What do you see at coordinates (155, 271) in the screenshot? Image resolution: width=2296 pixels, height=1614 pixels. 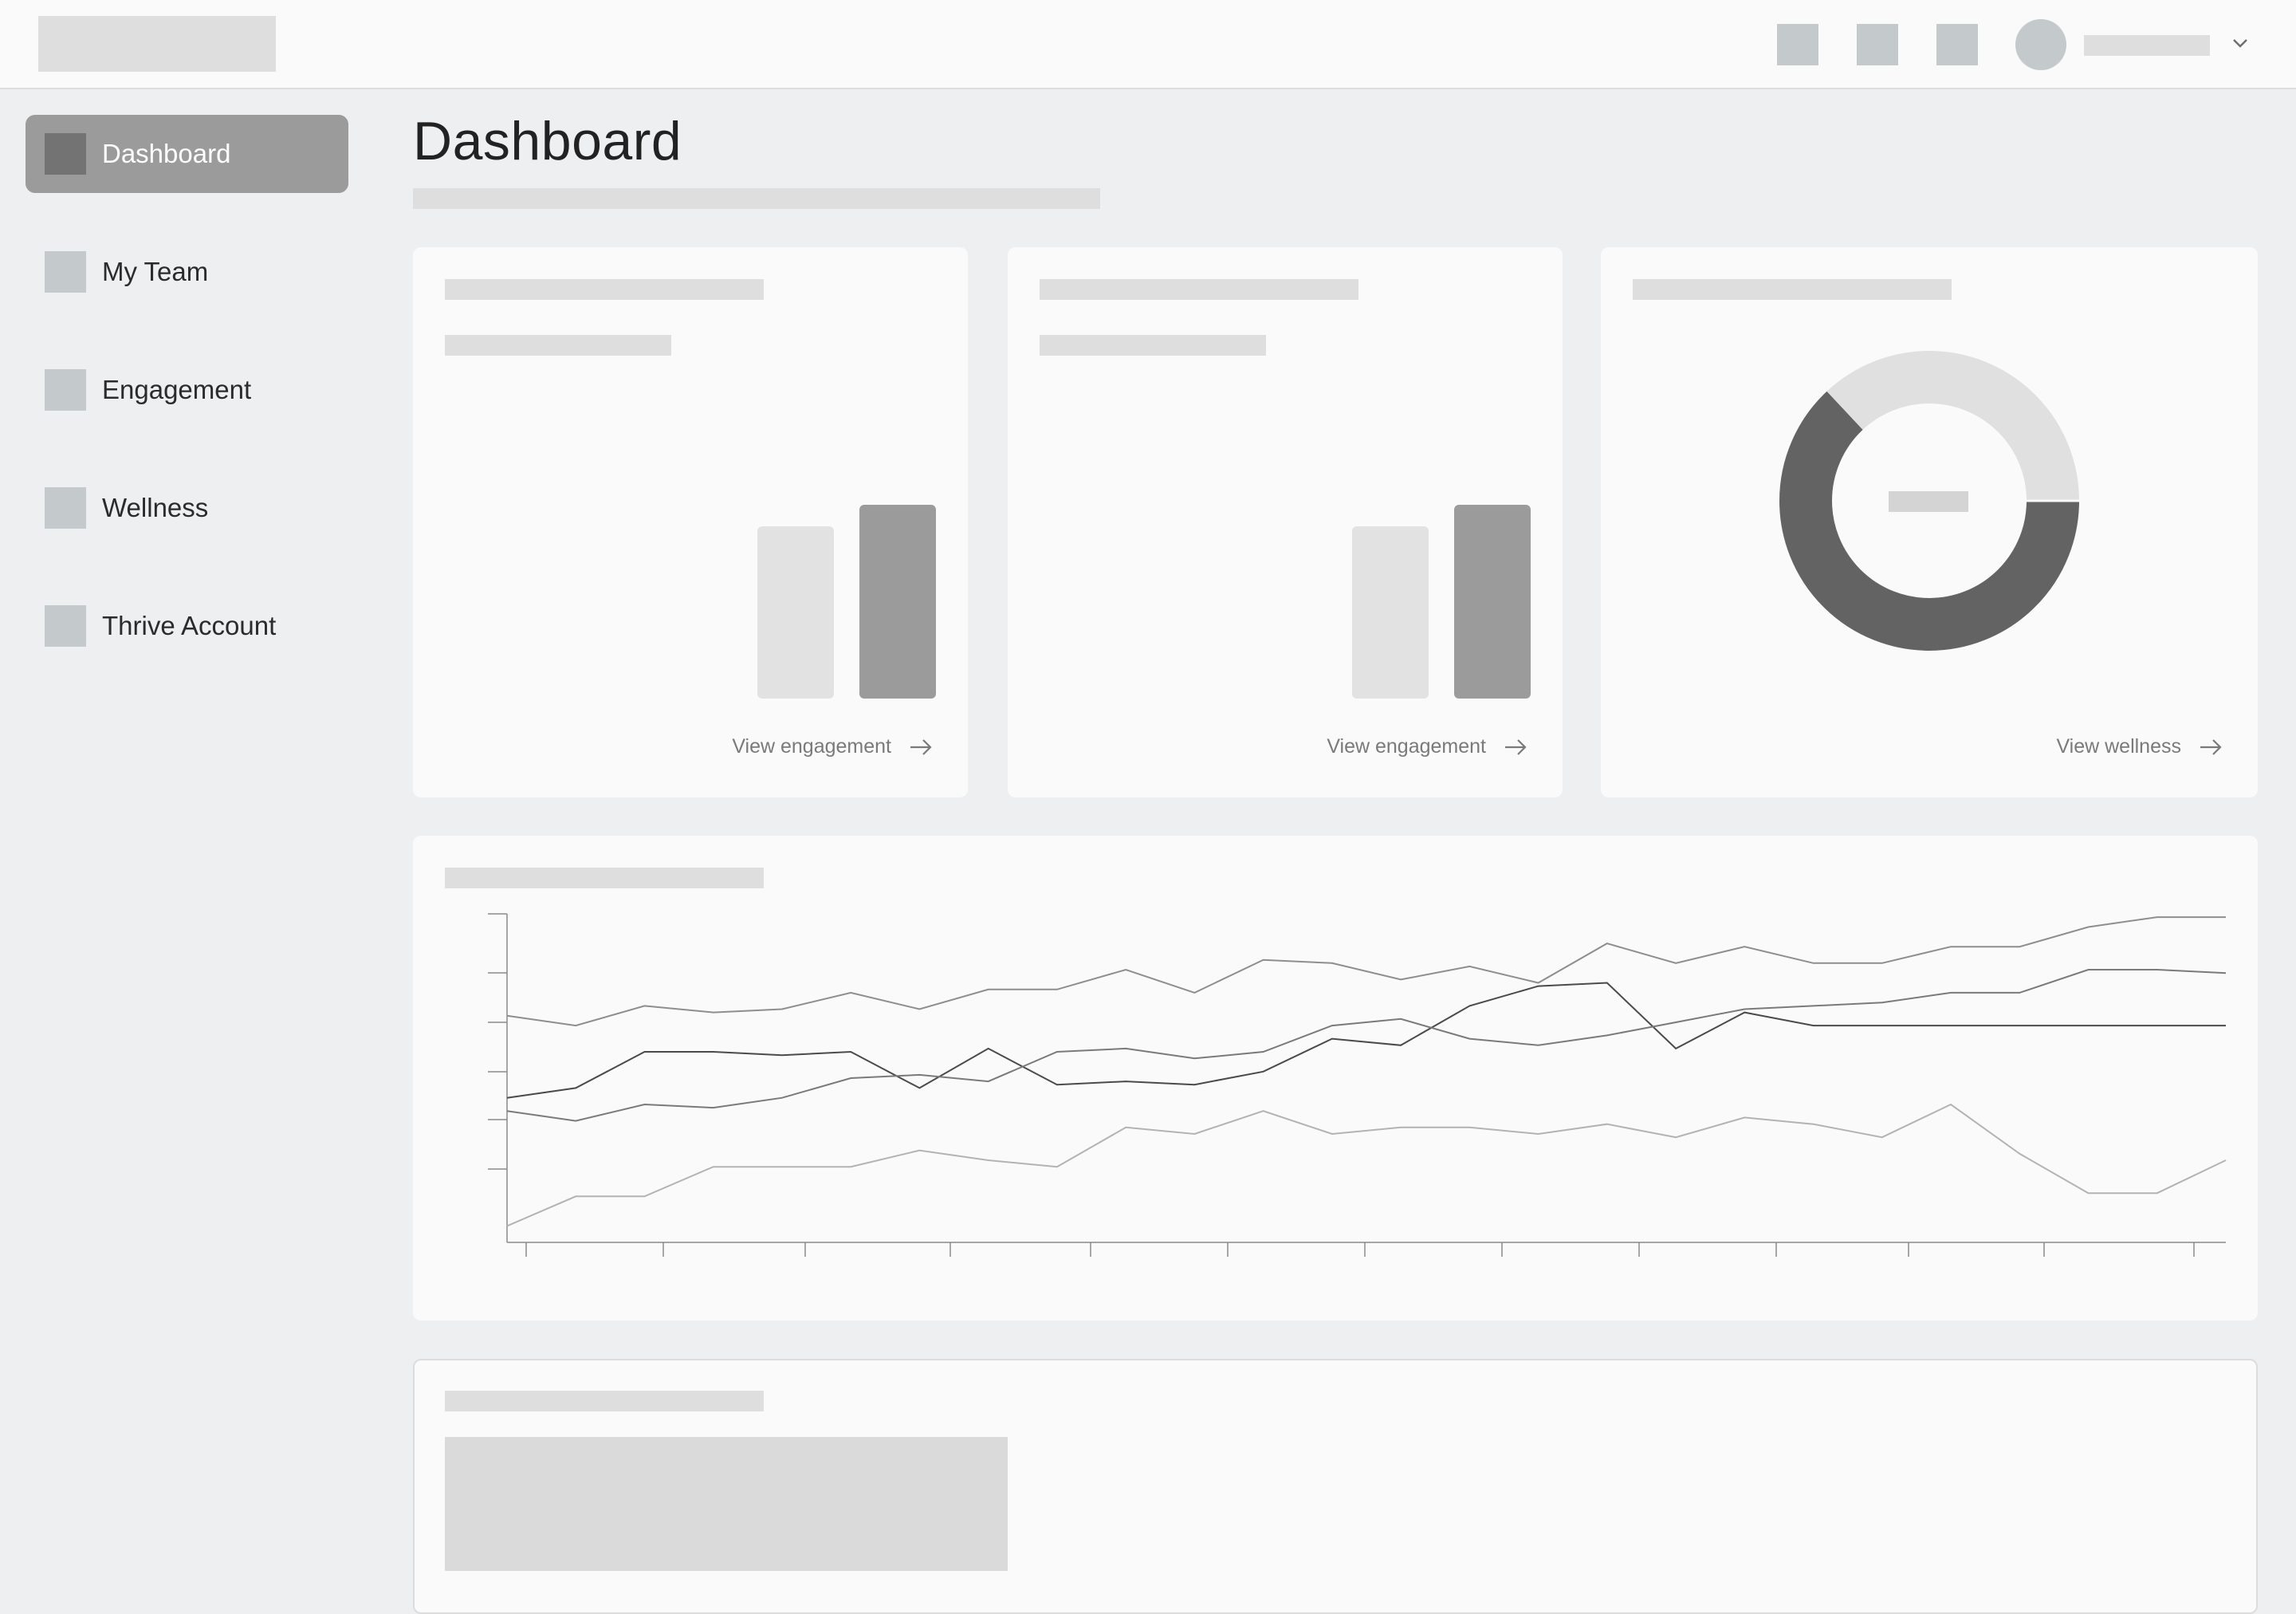 I see `sidebar-item-label: My Team` at bounding box center [155, 271].